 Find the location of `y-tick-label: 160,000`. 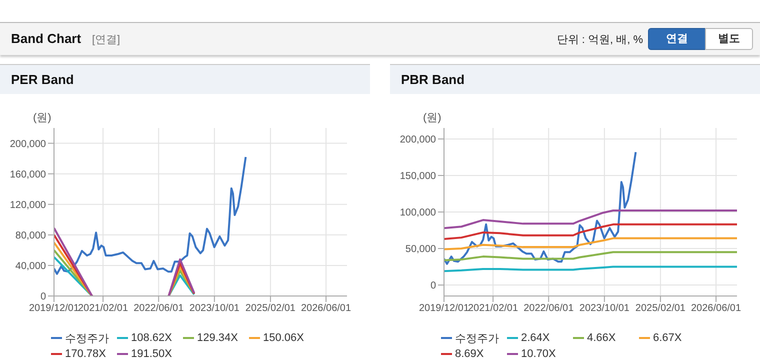

y-tick-label: 160,000 is located at coordinates (28, 174).